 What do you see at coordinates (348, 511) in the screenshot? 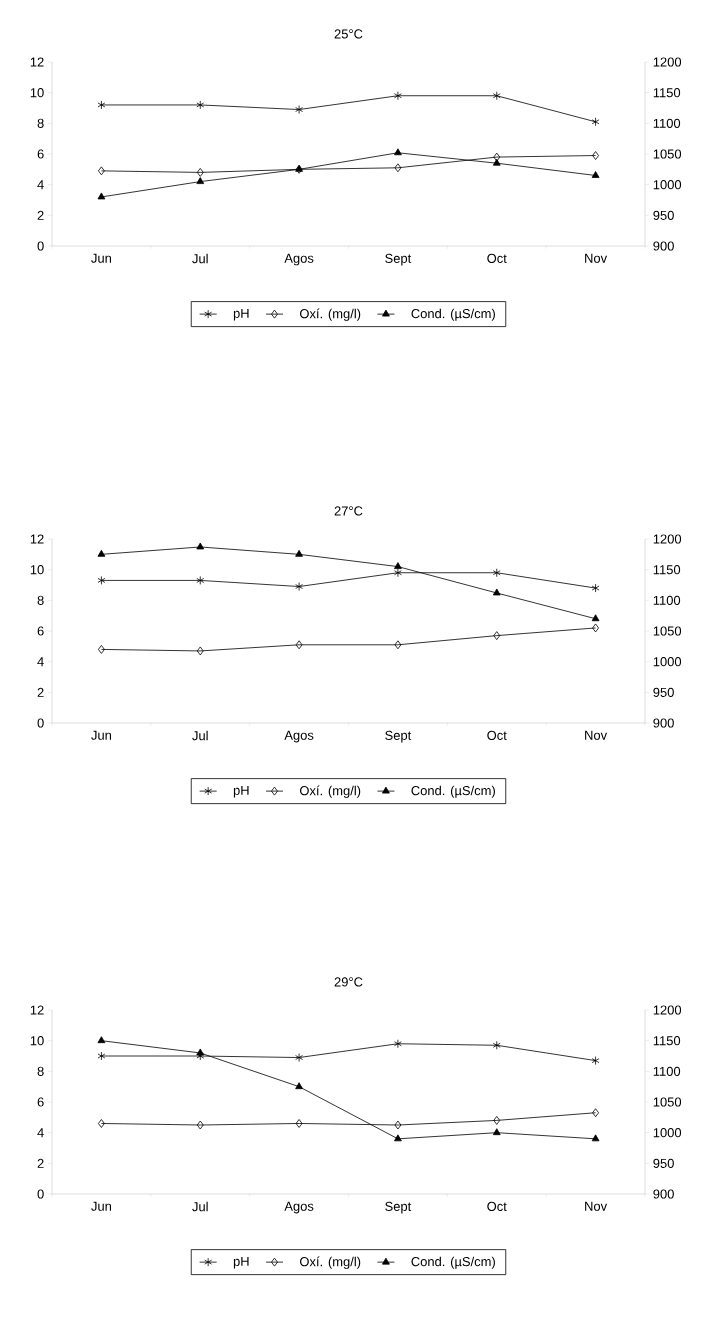
I see `chart-title: 27°C` at bounding box center [348, 511].